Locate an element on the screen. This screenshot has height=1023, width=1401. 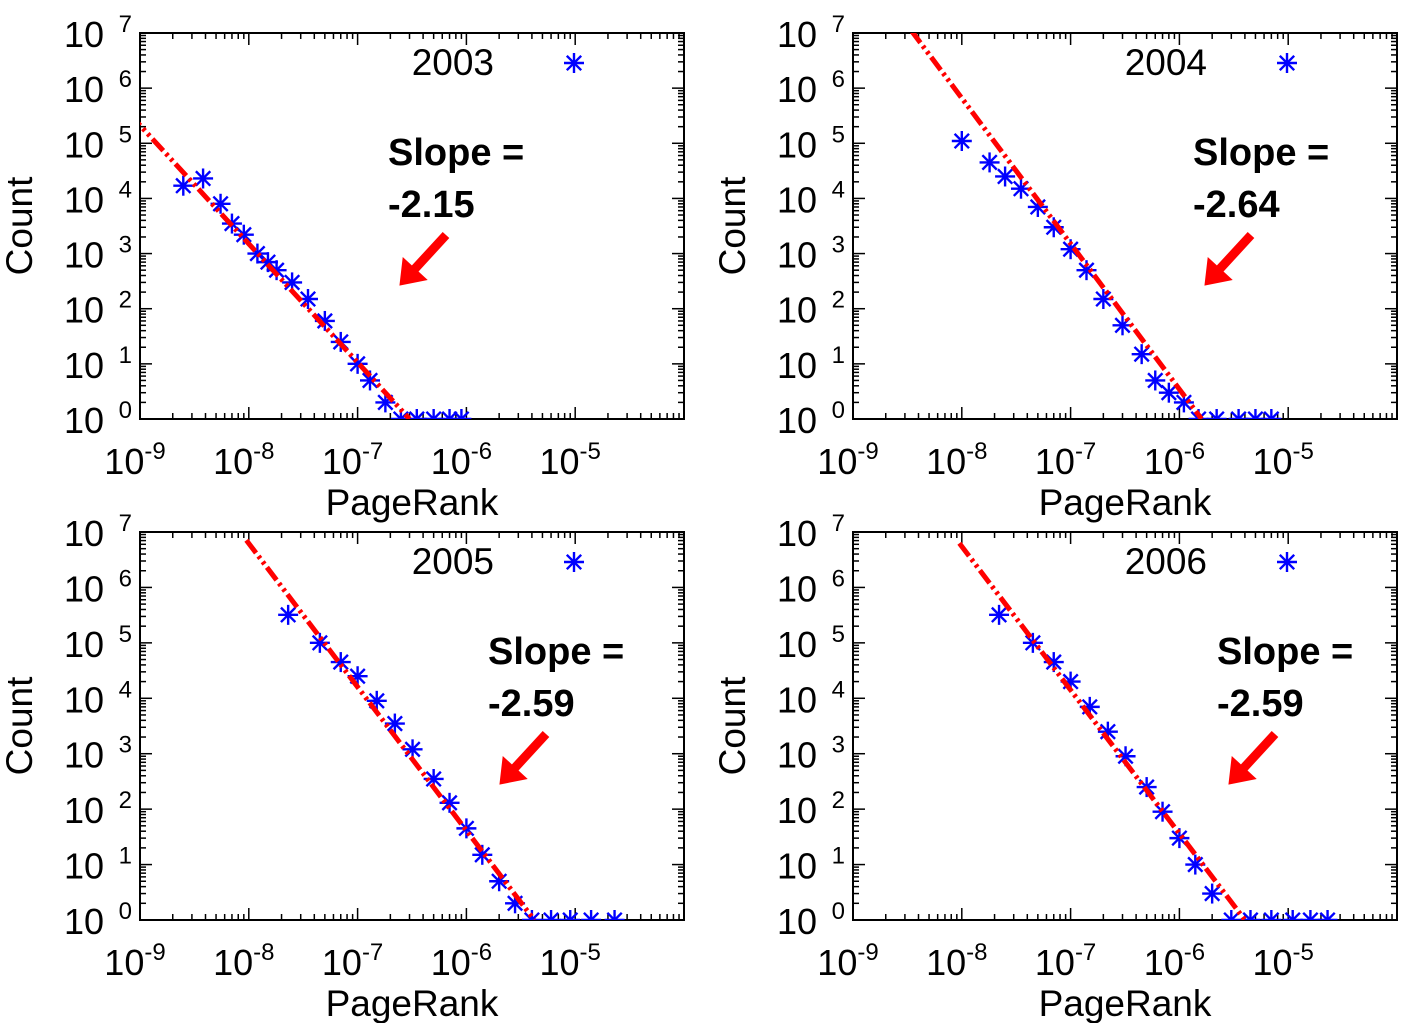
legend-label: 2006 is located at coordinates (1166, 561).